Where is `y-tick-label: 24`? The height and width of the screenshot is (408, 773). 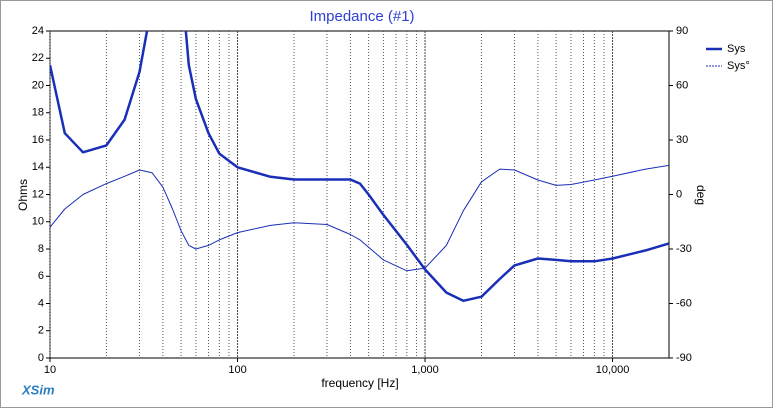
y-tick-label: 24 is located at coordinates (38, 31).